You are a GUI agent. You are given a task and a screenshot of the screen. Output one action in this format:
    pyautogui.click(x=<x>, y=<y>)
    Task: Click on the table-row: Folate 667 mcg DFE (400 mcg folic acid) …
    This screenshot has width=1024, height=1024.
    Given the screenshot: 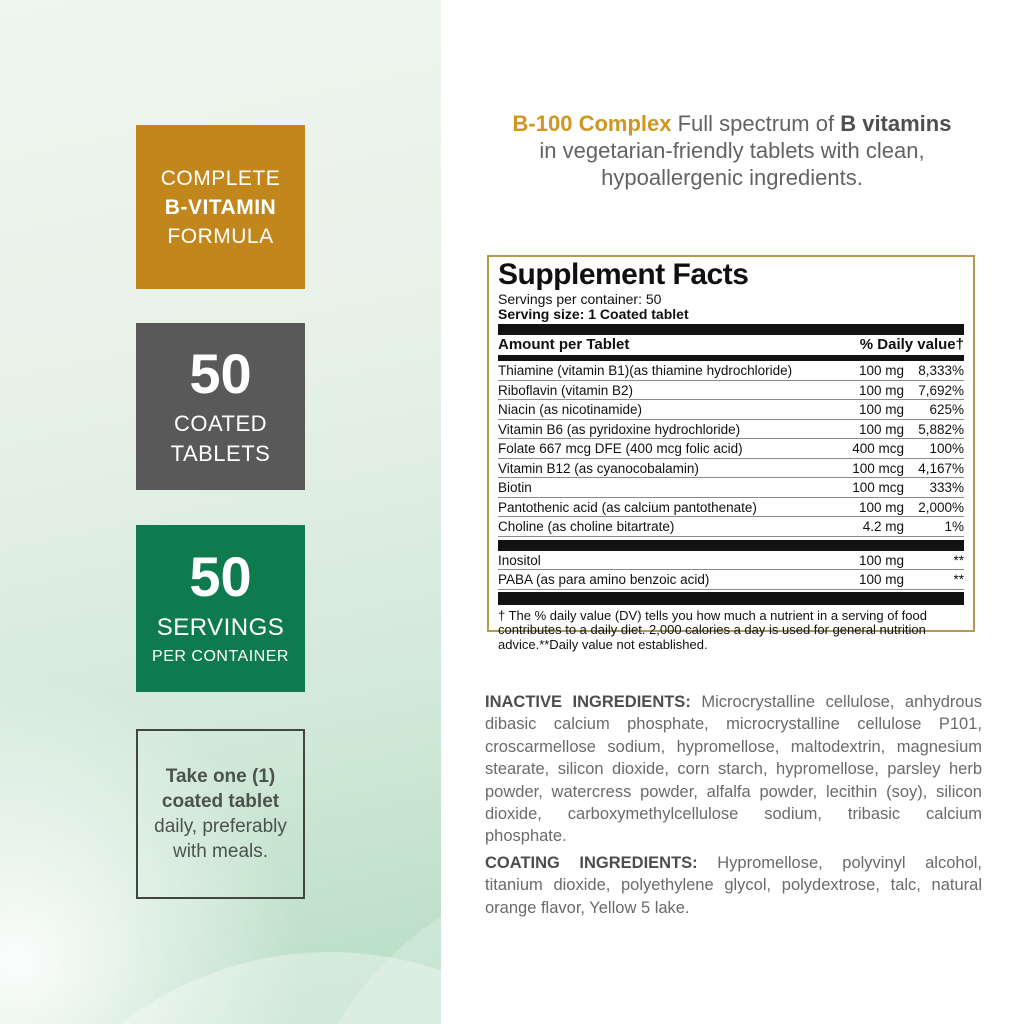 What is the action you would take?
    pyautogui.click(x=731, y=449)
    